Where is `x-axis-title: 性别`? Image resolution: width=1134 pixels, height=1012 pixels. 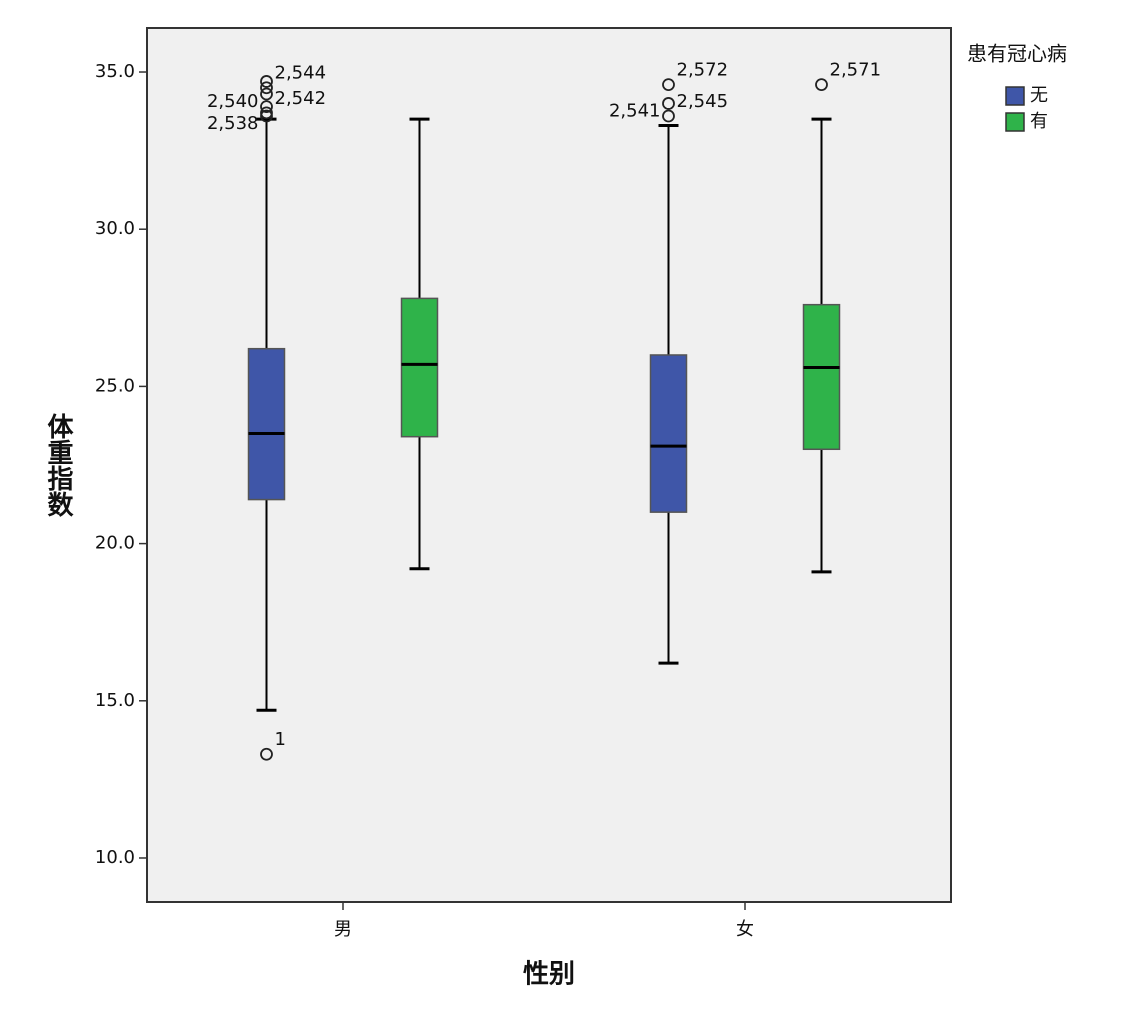 x-axis-title: 性别 is located at coordinates (549, 975).